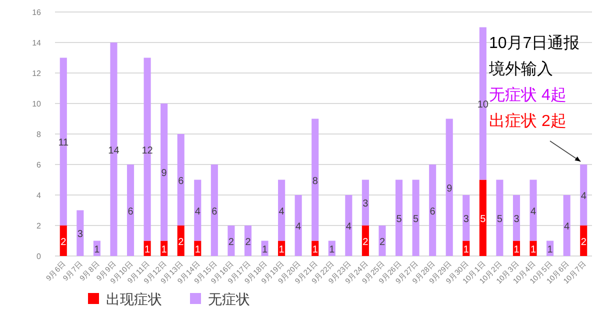  I want to click on data-label: 10, so click(483, 105).